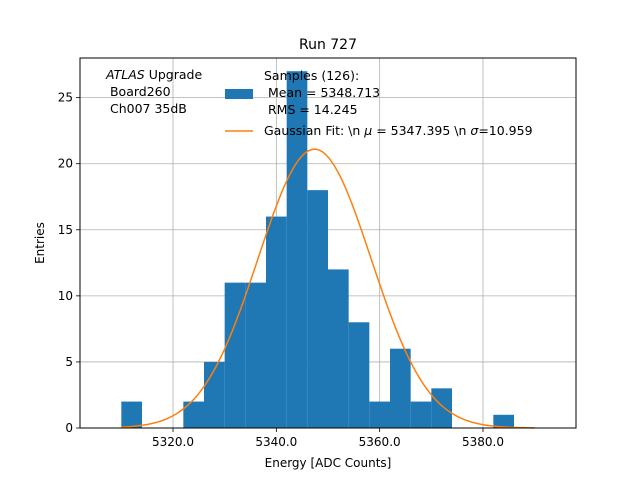 The image size is (640, 480). Describe the element at coordinates (174, 74) in the screenshot. I see `upgrade-label: Upgrade` at that location.